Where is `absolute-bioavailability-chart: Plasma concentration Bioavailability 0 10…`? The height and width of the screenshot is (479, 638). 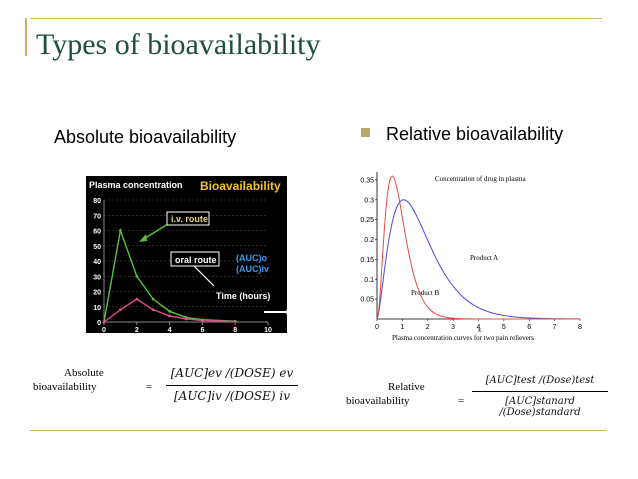 absolute-bioavailability-chart: Plasma concentration Bioavailability 0 10… is located at coordinates (186, 254).